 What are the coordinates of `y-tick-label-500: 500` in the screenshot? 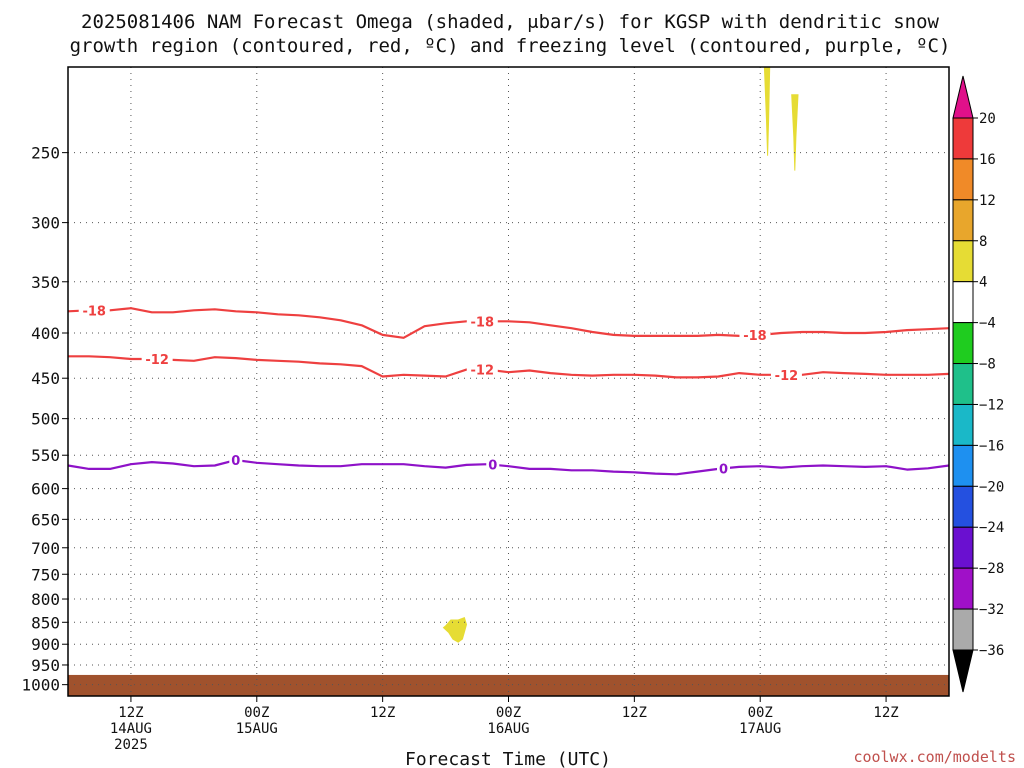 It's located at (45, 419).